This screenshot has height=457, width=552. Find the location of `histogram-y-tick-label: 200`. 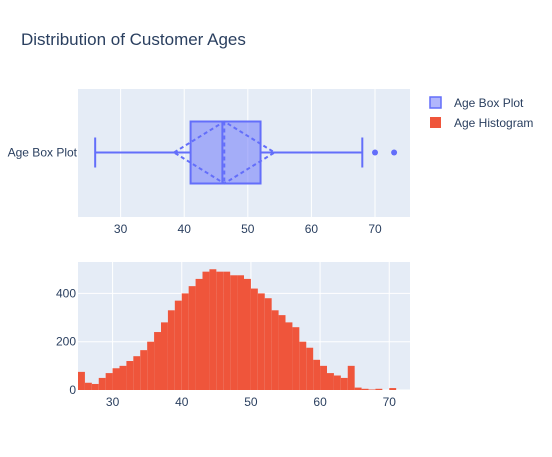

histogram-y-tick-label: 200 is located at coordinates (66, 342).